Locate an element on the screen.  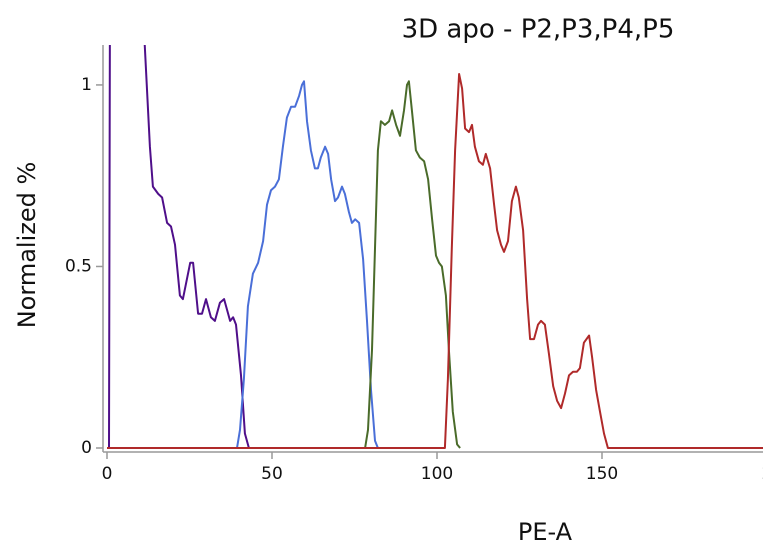
x-axis-label: PE-A is located at coordinates (545, 532).